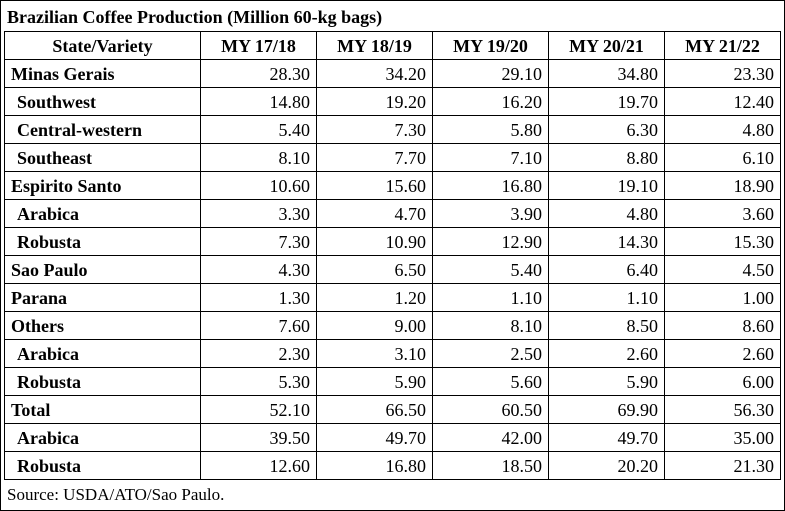  What do you see at coordinates (606, 73) in the screenshot?
I see `table-cell: 34.80` at bounding box center [606, 73].